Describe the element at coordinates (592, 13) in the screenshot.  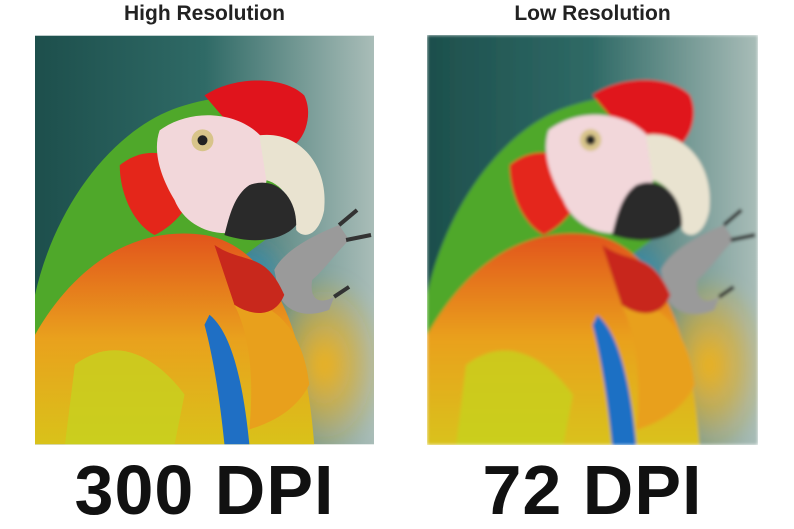
I see `panel-title: Low Resolution` at that location.